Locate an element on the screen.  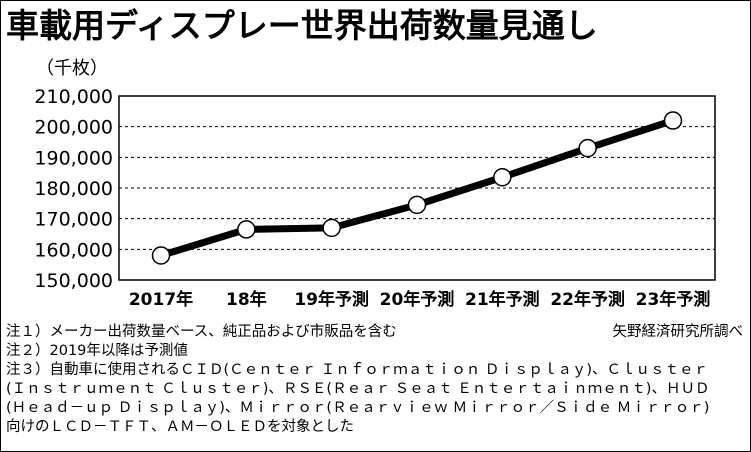
x-tick-label: 19年予測 is located at coordinates (331, 299).